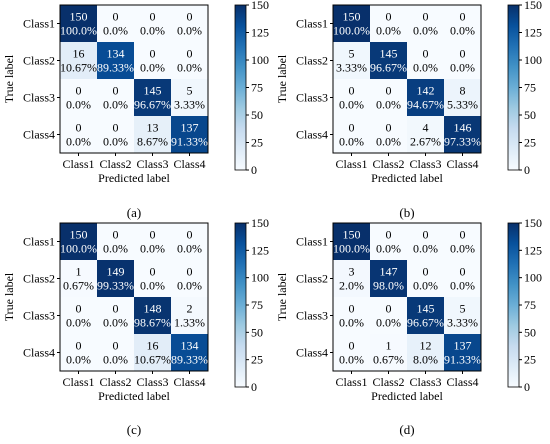 This screenshot has height=444, width=550. What do you see at coordinates (79, 272) in the screenshot?
I see `cell-count-label: 1` at bounding box center [79, 272].